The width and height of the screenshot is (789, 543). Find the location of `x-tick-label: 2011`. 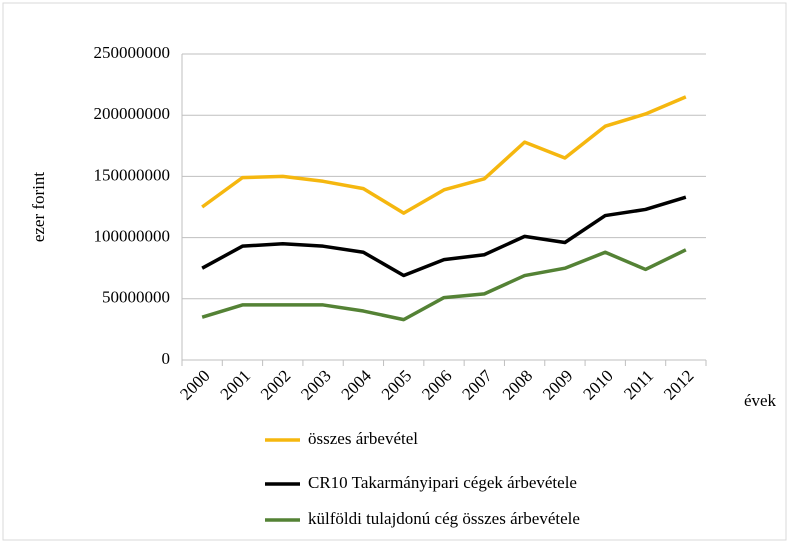

x-tick-label: 2011 is located at coordinates (638, 384).